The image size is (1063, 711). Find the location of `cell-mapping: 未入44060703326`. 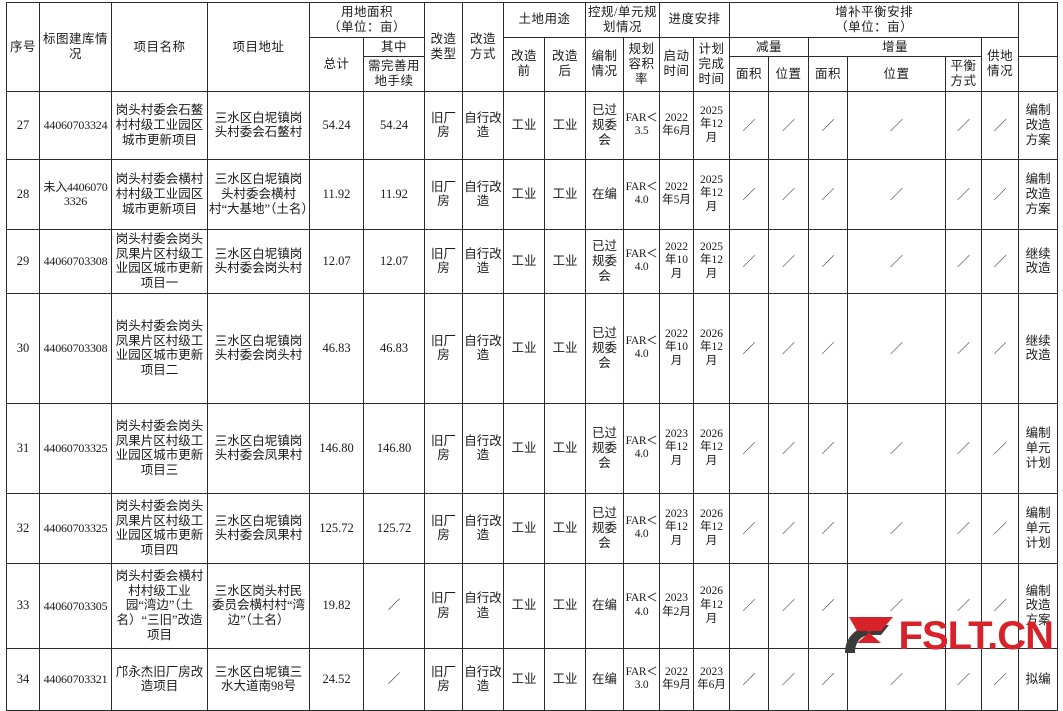

cell-mapping: 未入44060703326 is located at coordinates (75, 194).